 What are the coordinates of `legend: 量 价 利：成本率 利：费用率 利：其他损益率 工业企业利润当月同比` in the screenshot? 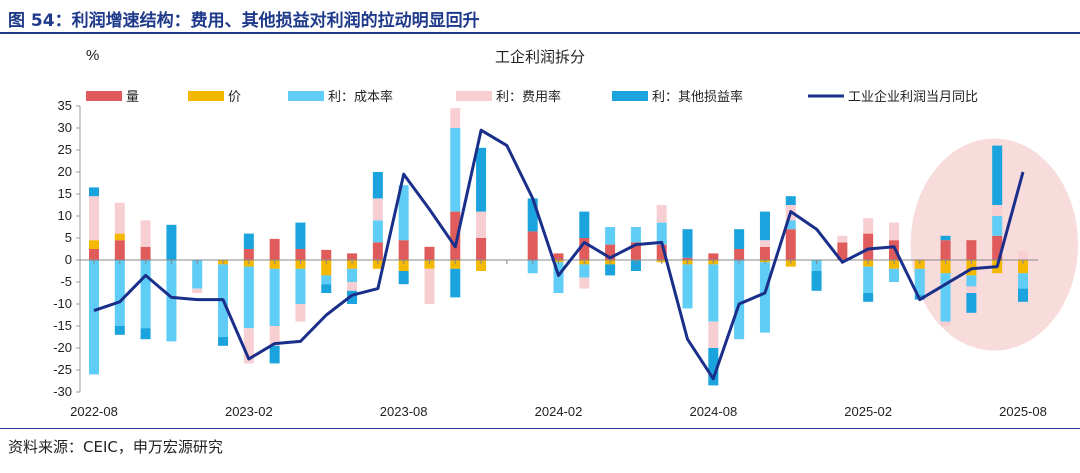 It's located at (532, 97).